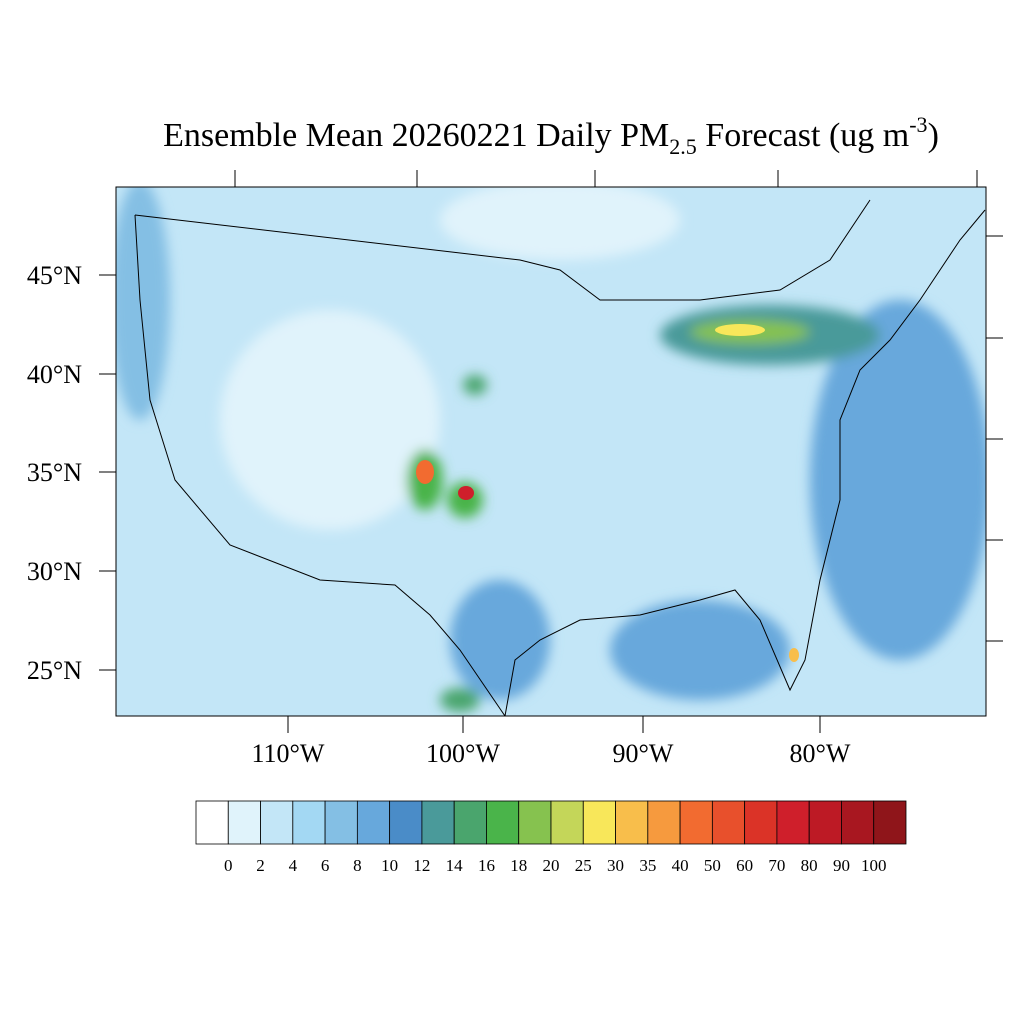 The image size is (1024, 1024). Describe the element at coordinates (933, 135) in the screenshot. I see `title-end: )` at that location.